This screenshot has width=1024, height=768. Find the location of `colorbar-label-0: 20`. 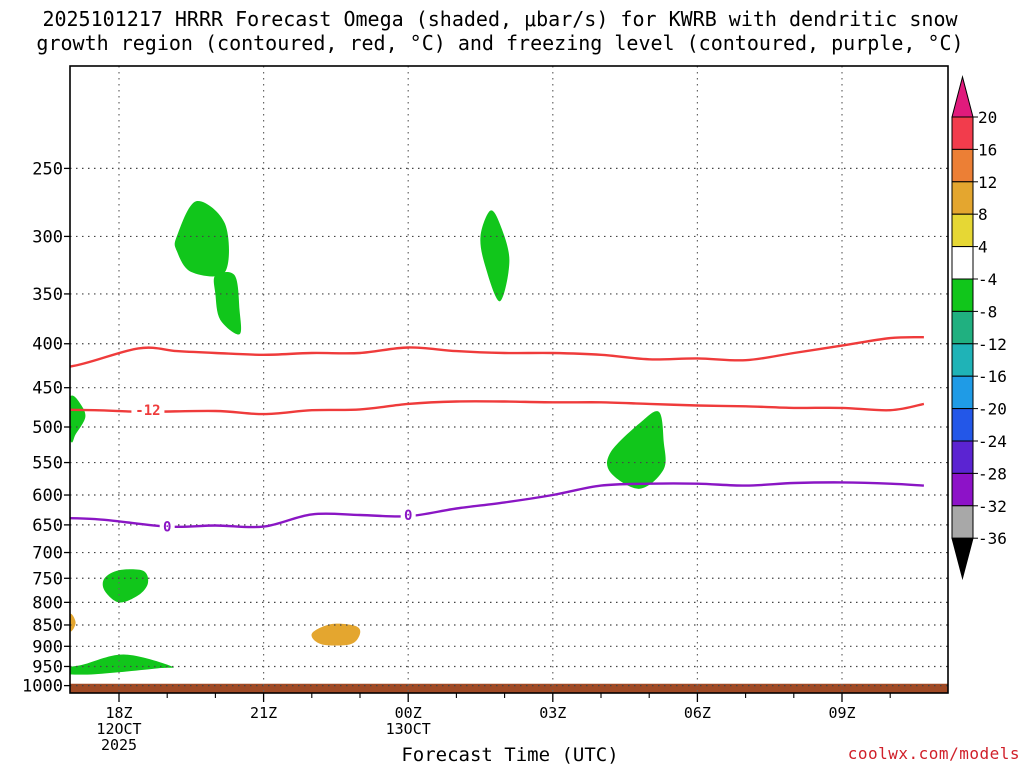

colorbar-label-0: 20 is located at coordinates (987, 117).